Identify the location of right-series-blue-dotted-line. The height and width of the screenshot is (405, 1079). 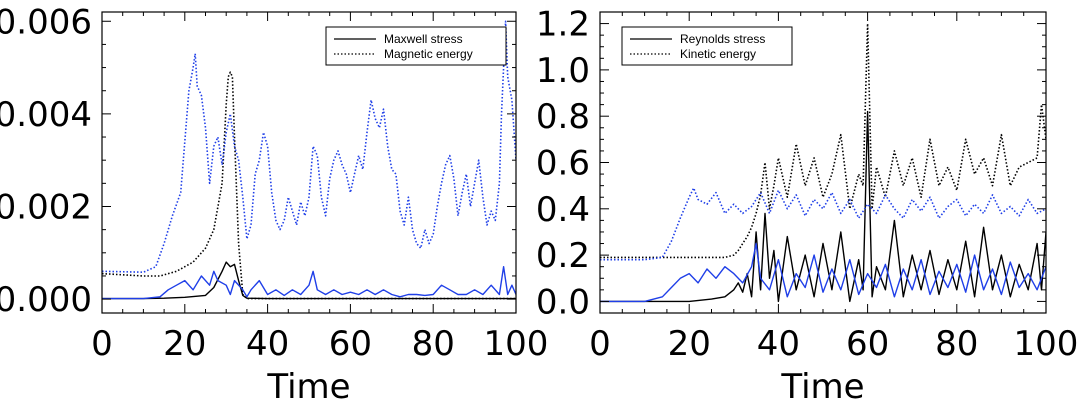
(823, 224).